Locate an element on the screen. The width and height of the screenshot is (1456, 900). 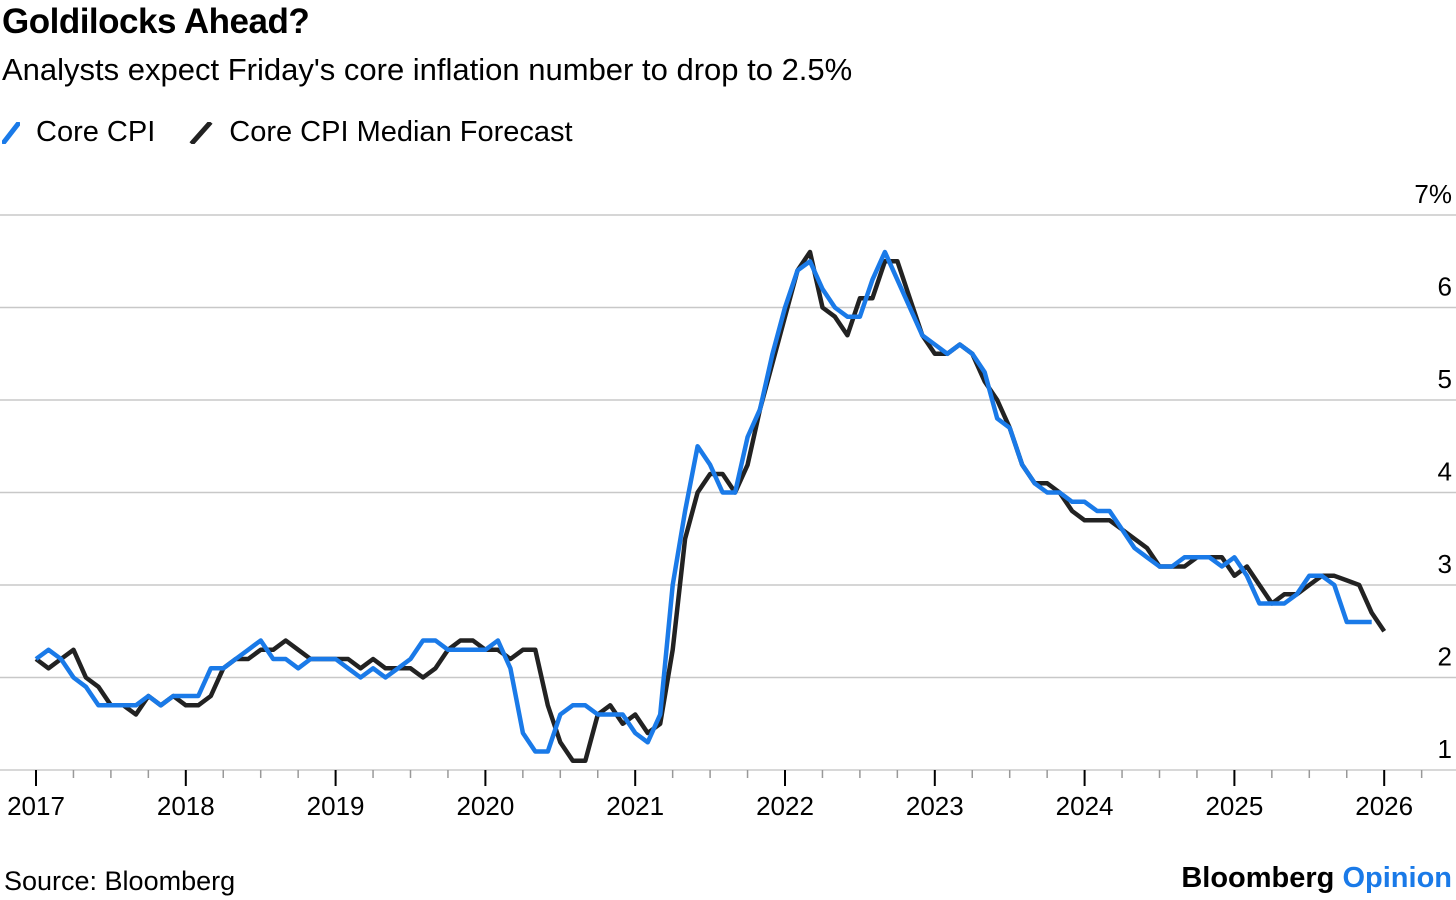
y-tick-label-3: 3 is located at coordinates (1445, 564).